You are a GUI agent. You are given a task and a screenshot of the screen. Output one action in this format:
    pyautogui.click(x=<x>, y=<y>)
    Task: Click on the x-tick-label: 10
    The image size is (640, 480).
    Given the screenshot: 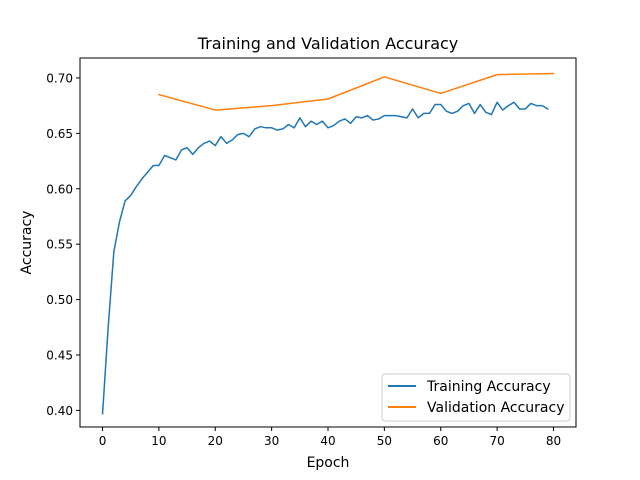 What is the action you would take?
    pyautogui.click(x=158, y=441)
    